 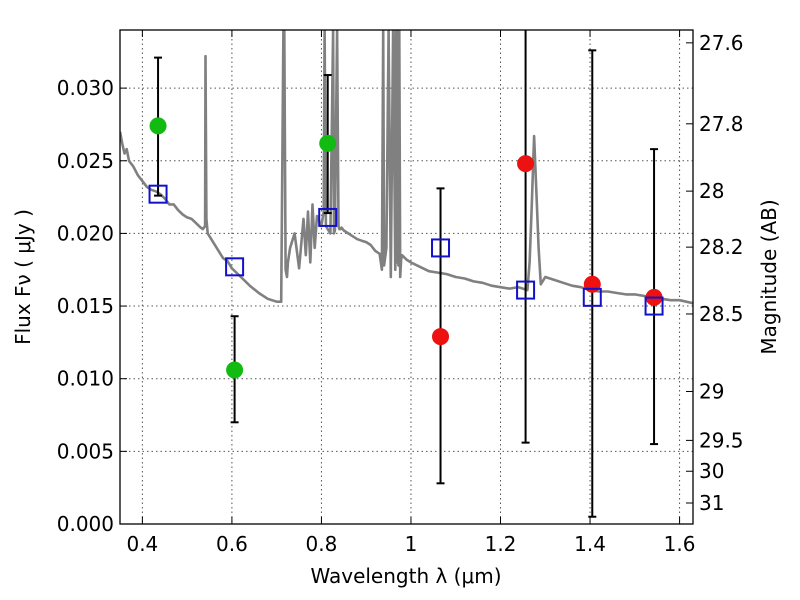 I want to click on y-tick-label: 0.000, so click(x=85, y=524).